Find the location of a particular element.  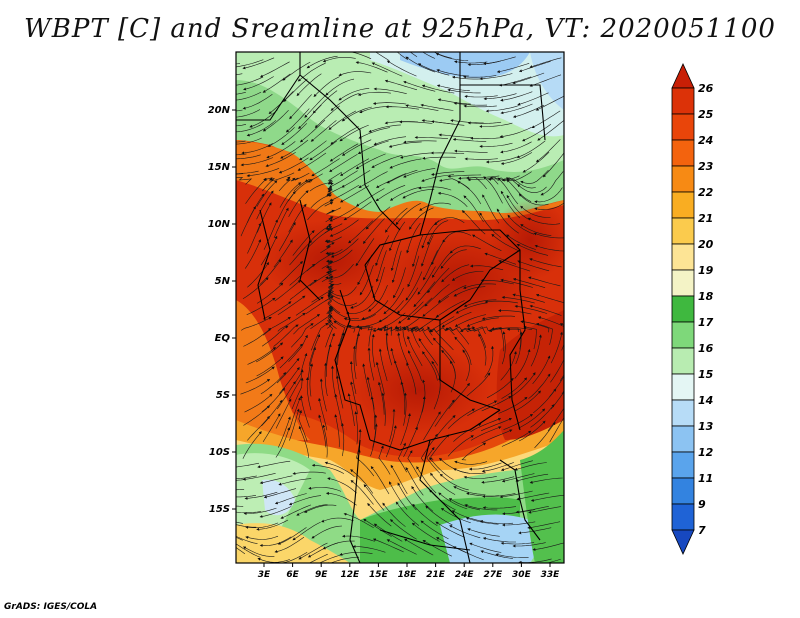

colorbar-label: 14 is located at coordinates (705, 400).